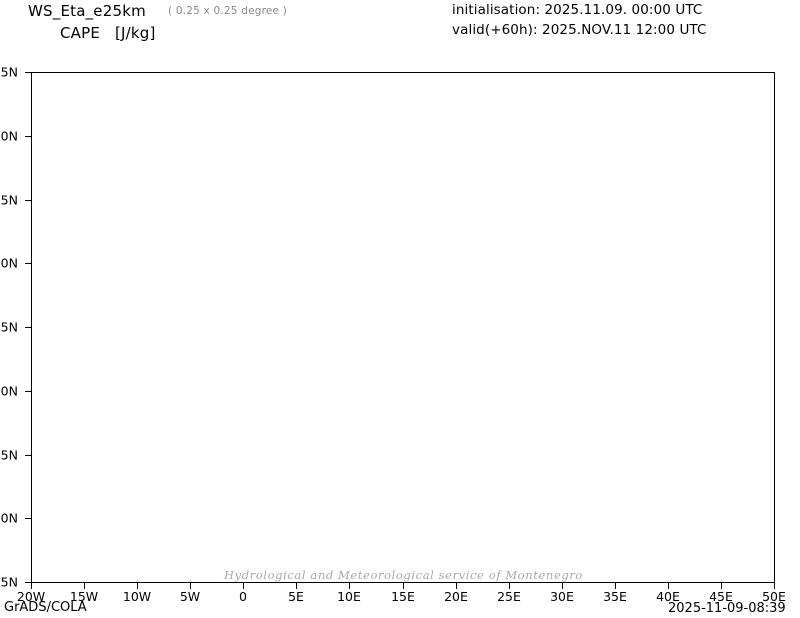  What do you see at coordinates (579, 30) in the screenshot?
I see `valid-time: valid(+60h): 2025.NOV.11 12:00 UTC` at bounding box center [579, 30].